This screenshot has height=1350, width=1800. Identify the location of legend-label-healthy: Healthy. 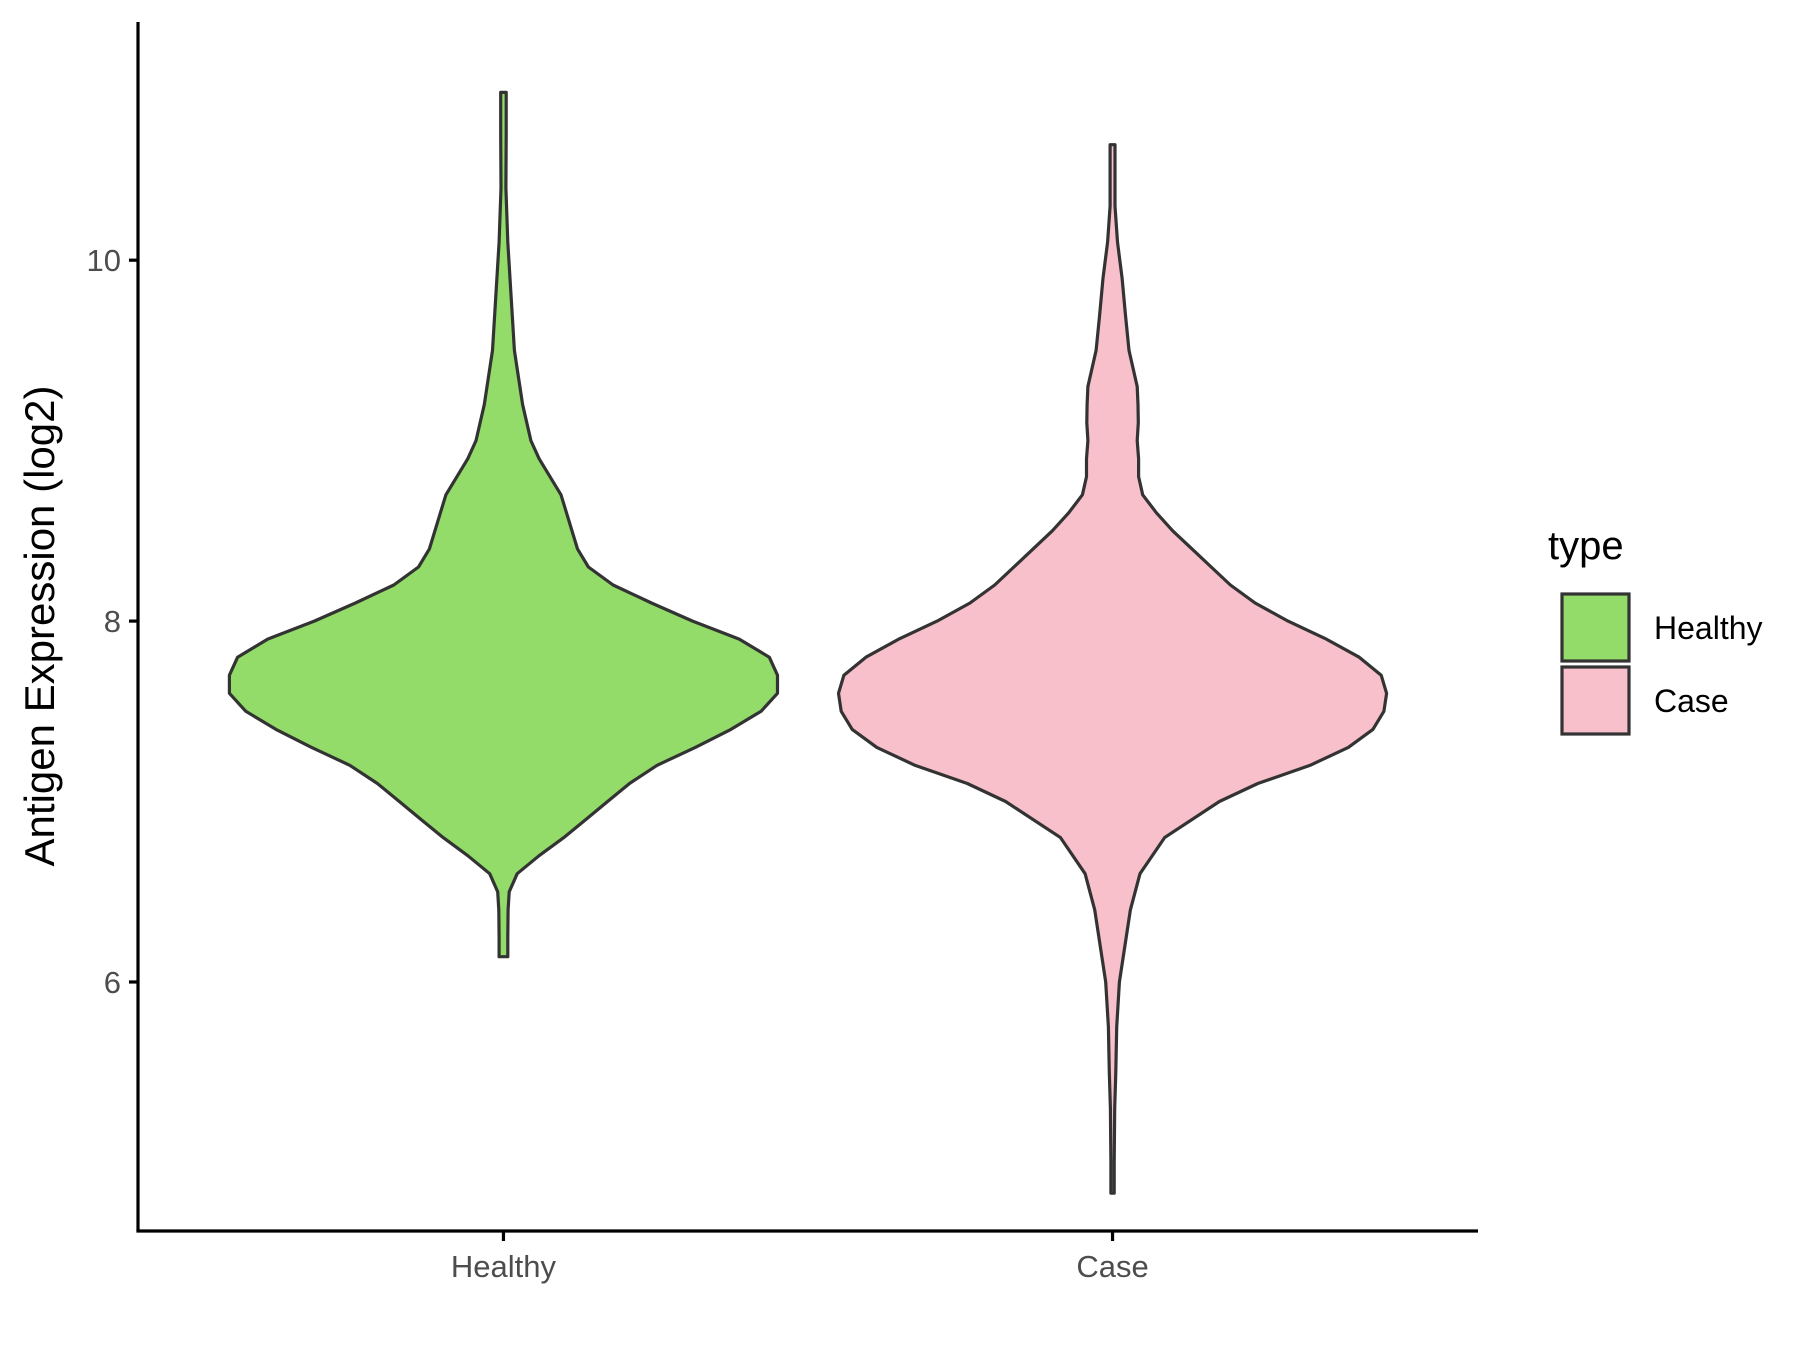
(1708, 628).